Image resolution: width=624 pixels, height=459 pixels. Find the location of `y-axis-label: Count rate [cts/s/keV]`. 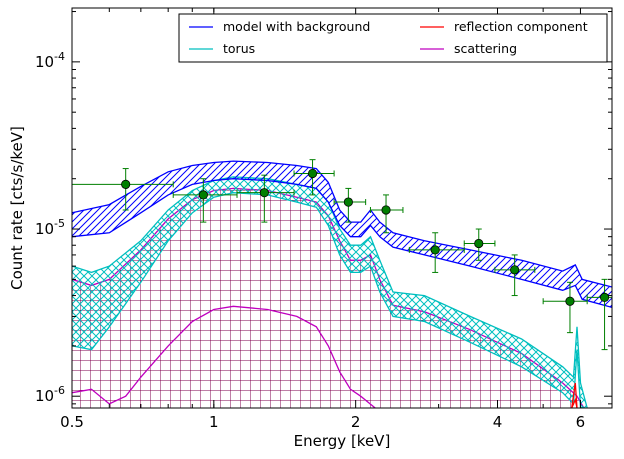

y-axis-label: Count rate [cts/s/keV] is located at coordinates (17, 208).